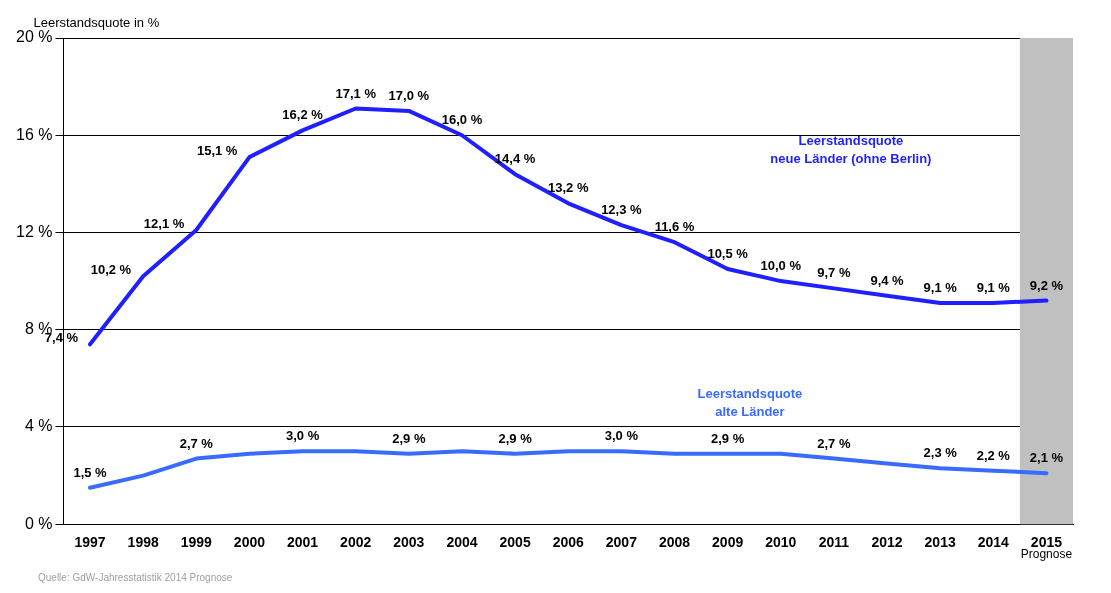 The height and width of the screenshot is (593, 1111). What do you see at coordinates (462, 542) in the screenshot?
I see `x-tick-label: 2004` at bounding box center [462, 542].